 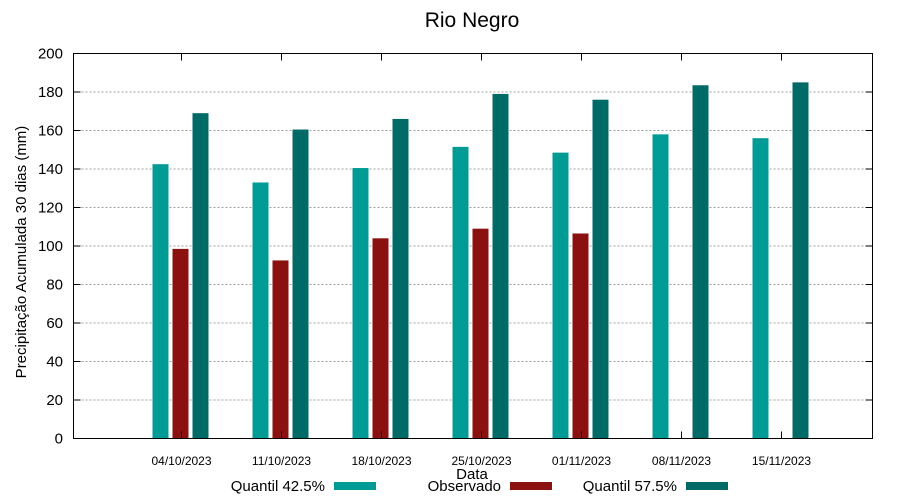 What do you see at coordinates (630, 486) in the screenshot?
I see `legend-label: Quantil 57.5%` at bounding box center [630, 486].